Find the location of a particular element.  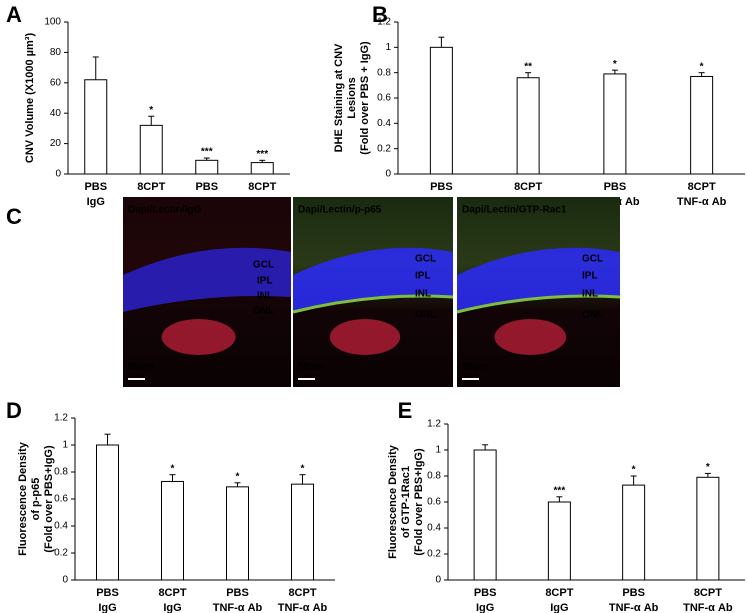

y-tick-label: 20 is located at coordinates (56, 143).